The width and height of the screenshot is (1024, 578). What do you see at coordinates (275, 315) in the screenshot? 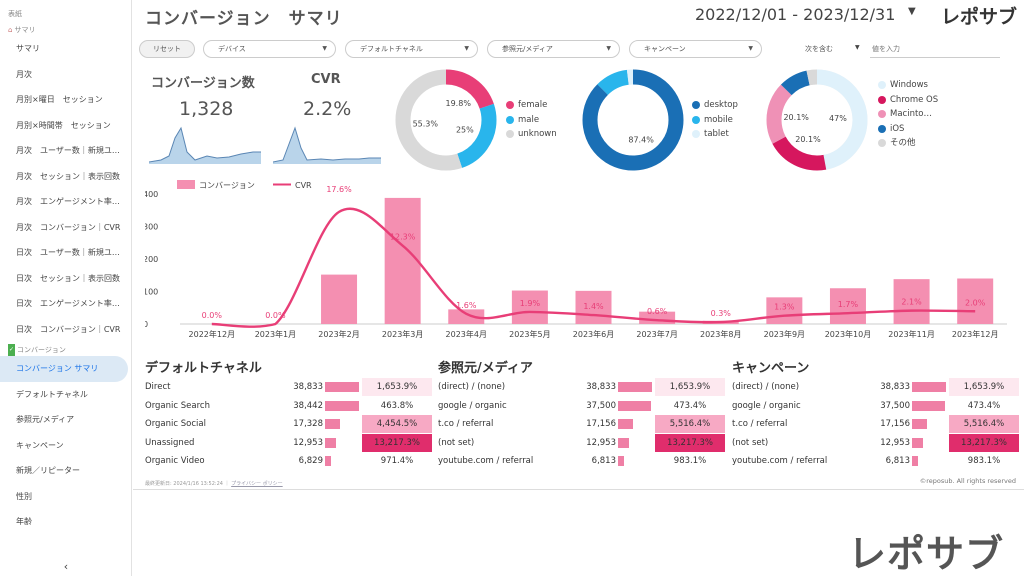
I see `cvr-data-label: 0.0%` at bounding box center [275, 315].